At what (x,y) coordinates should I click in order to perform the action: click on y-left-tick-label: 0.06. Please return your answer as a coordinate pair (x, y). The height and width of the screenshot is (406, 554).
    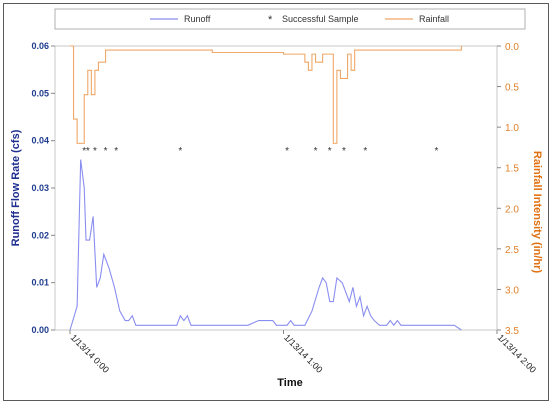
    Looking at the image, I should click on (40, 46).